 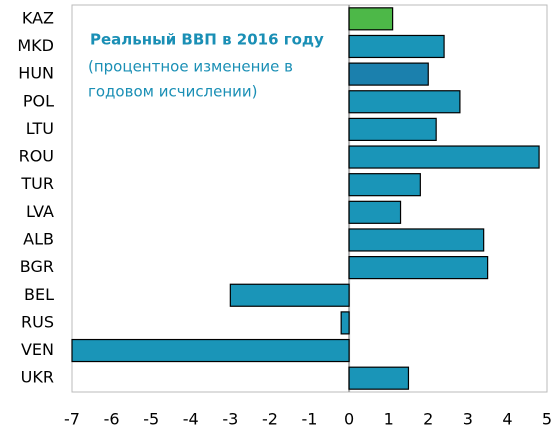 I want to click on y-tick-label: MKD, so click(x=35, y=45).